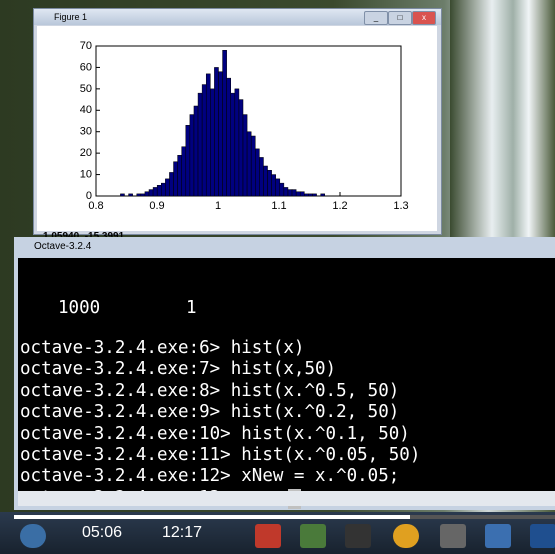 This screenshot has width=555, height=554. I want to click on y-tick-label: 10, so click(86, 174).